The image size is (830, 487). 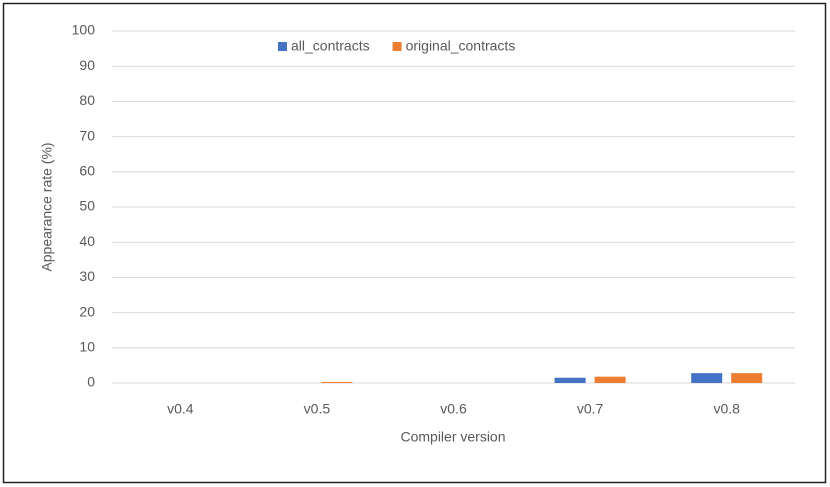 What do you see at coordinates (317, 409) in the screenshot?
I see `x-tick-label: v0.5` at bounding box center [317, 409].